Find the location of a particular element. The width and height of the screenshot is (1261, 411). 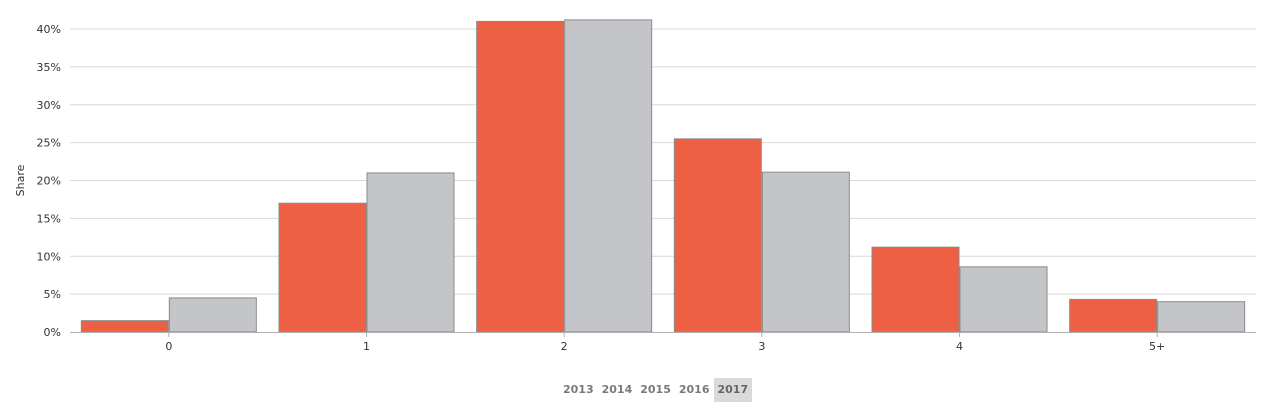

y-axis-title: Share is located at coordinates (20, 180).